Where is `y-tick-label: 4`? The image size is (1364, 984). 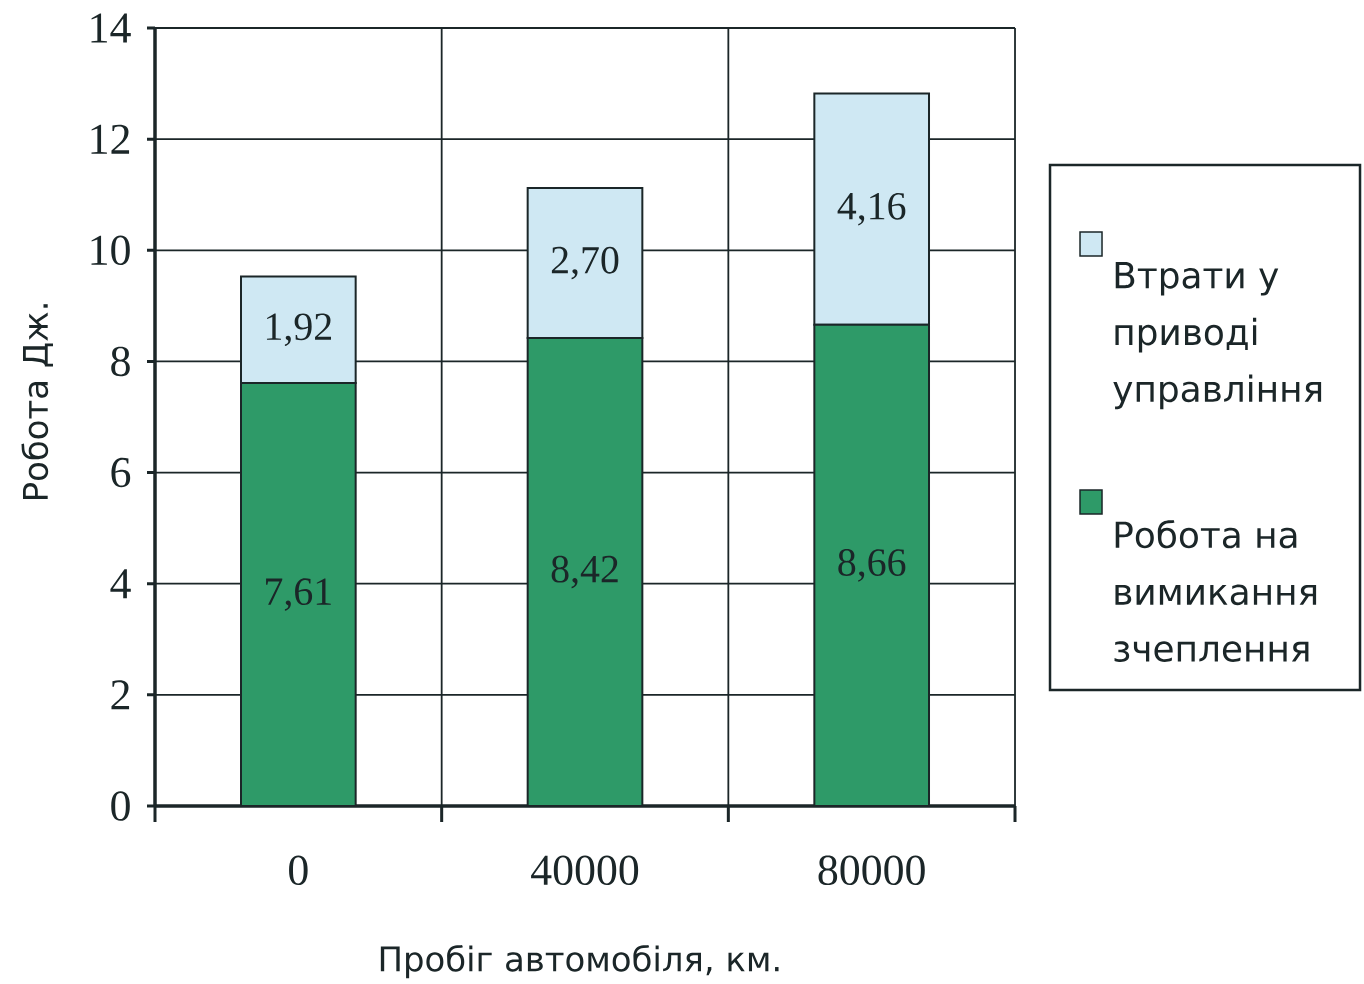
y-tick-label: 4 is located at coordinates (120, 584).